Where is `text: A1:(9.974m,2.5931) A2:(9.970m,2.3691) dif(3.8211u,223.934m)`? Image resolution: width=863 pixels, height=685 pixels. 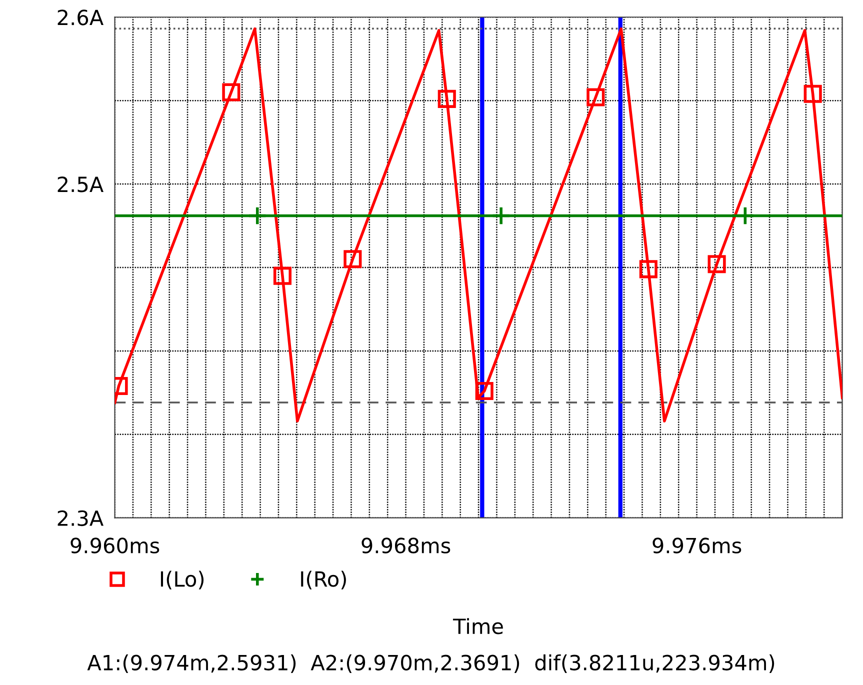 text: A1:(9.974m,2.5931) A2:(9.970m,2.3691) dif(3.8211u,223.934m) is located at coordinates (430, 663).